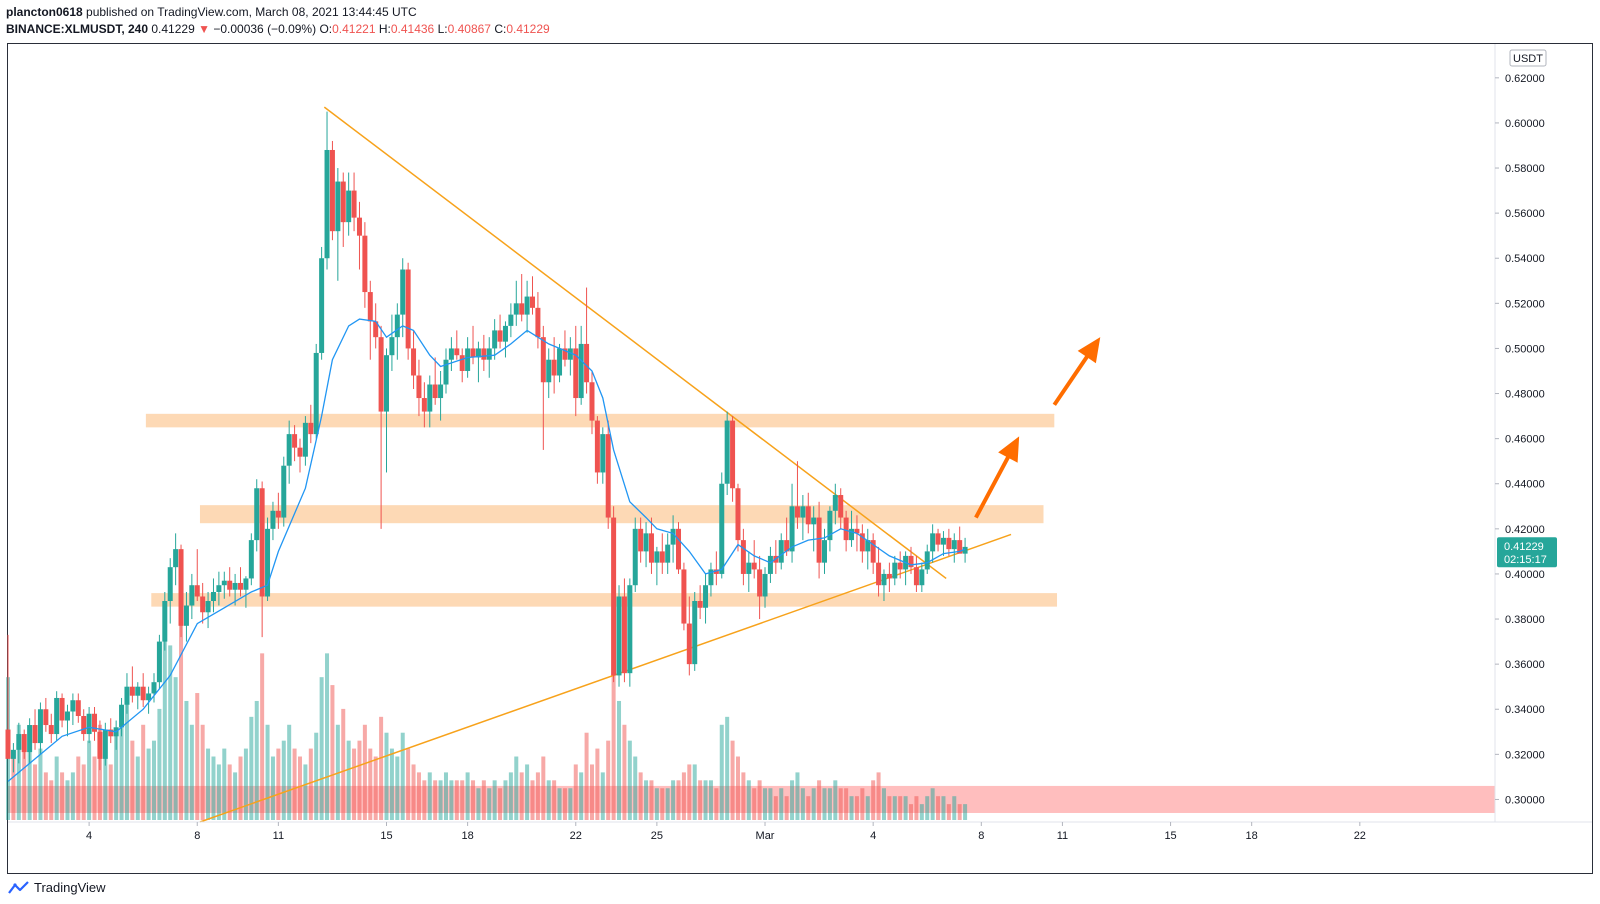 The width and height of the screenshot is (1600, 904). What do you see at coordinates (500, 29) in the screenshot?
I see `close-label: C:` at bounding box center [500, 29].